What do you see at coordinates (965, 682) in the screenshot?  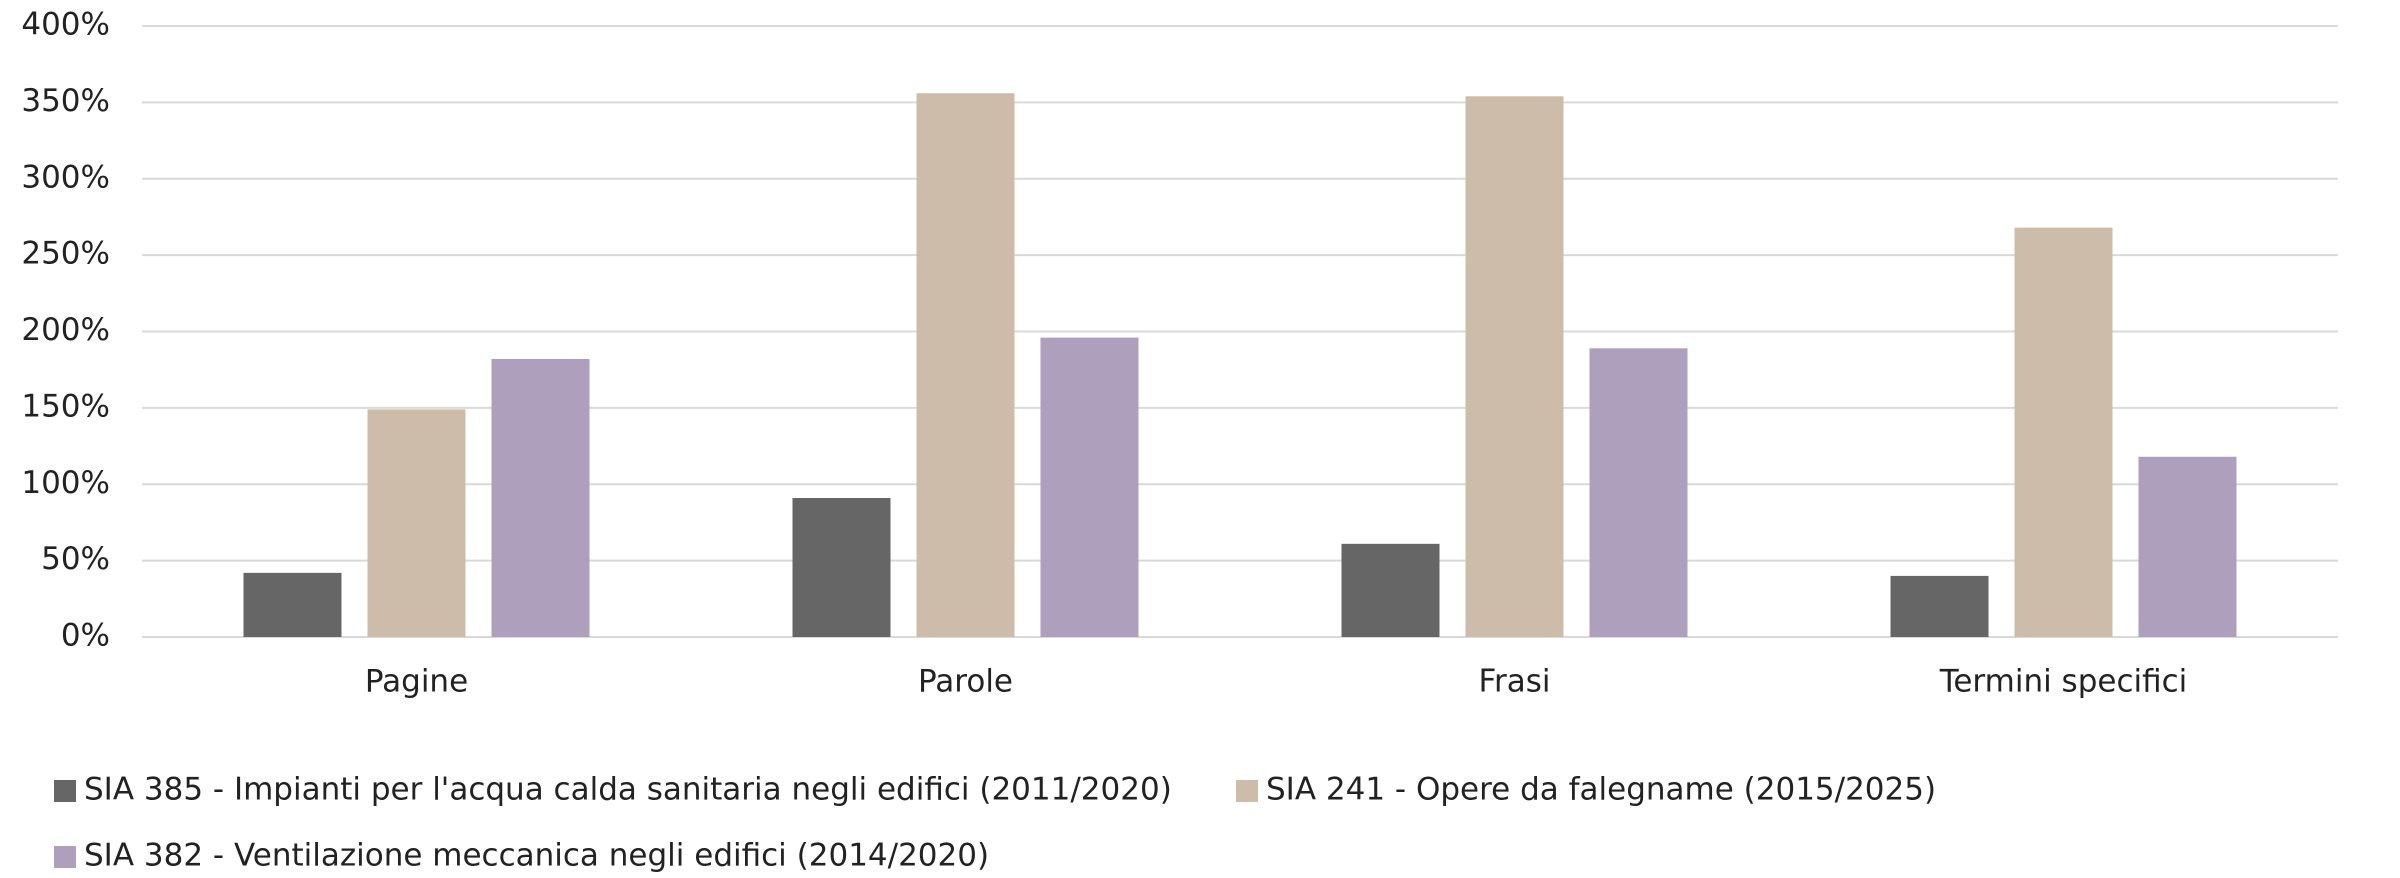 I see `x-tick-label: Parole` at bounding box center [965, 682].